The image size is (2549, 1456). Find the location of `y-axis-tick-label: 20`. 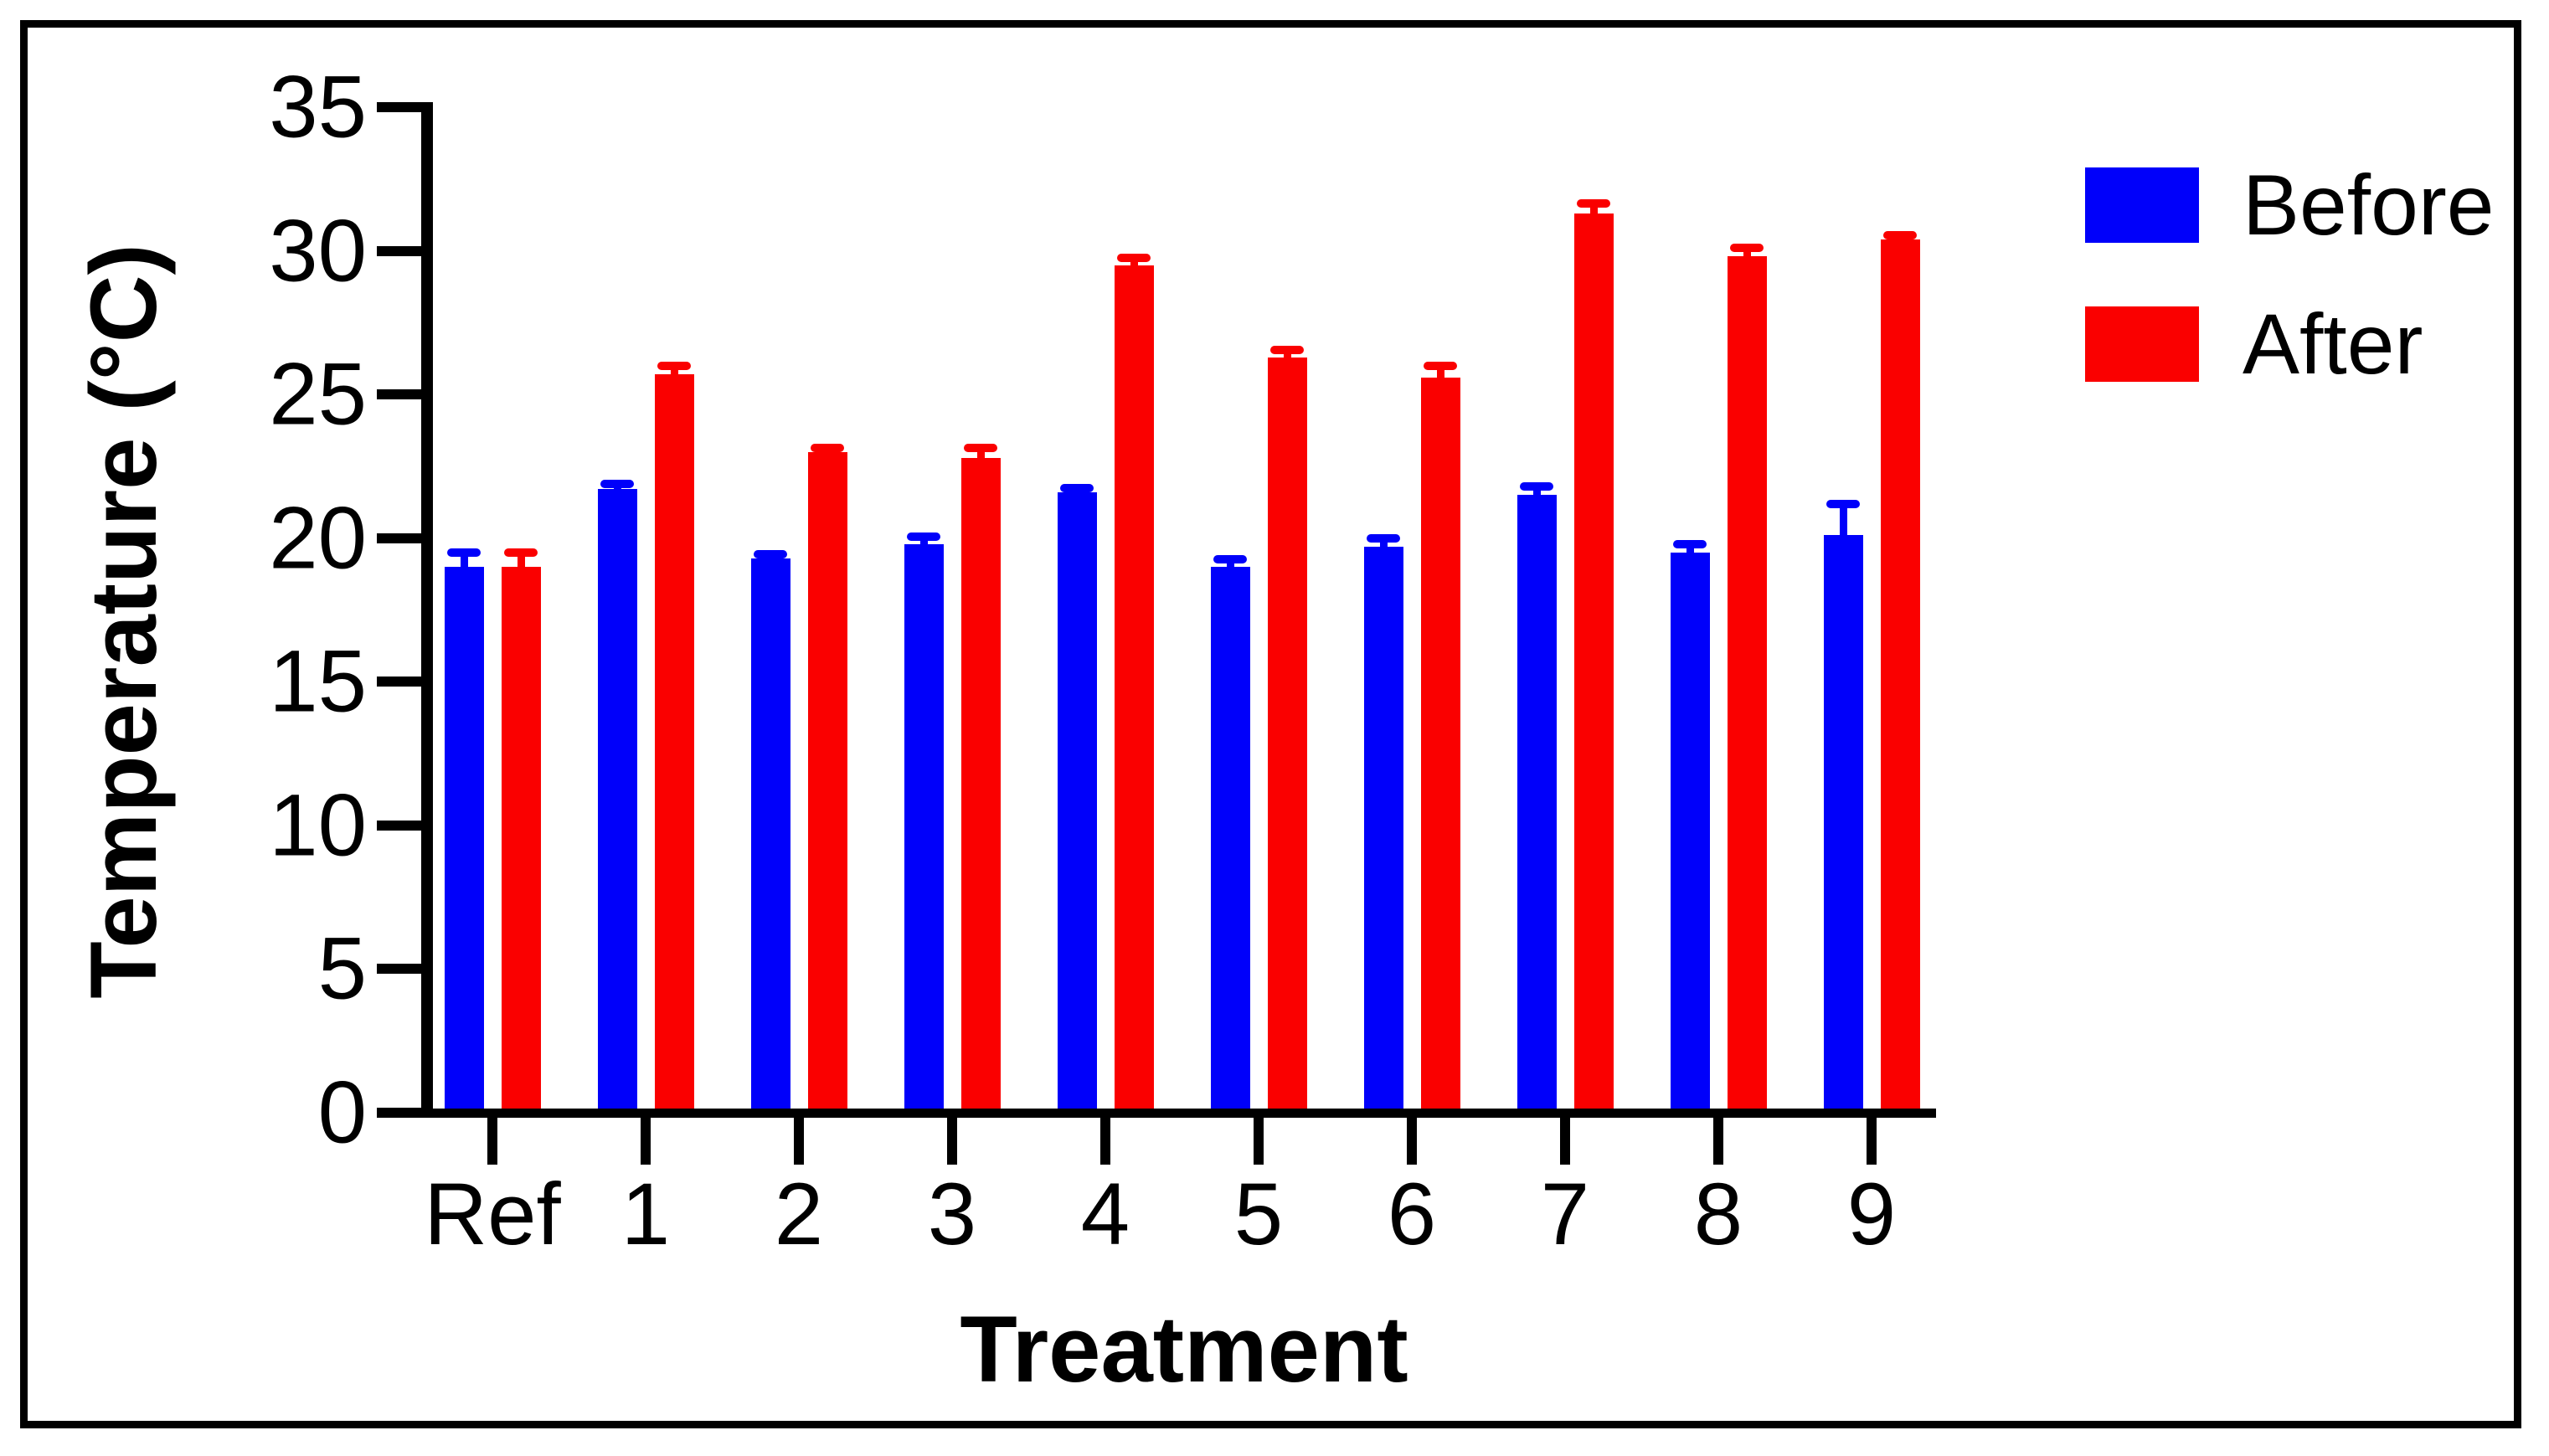

y-axis-tick-label: 20 is located at coordinates (318, 538).